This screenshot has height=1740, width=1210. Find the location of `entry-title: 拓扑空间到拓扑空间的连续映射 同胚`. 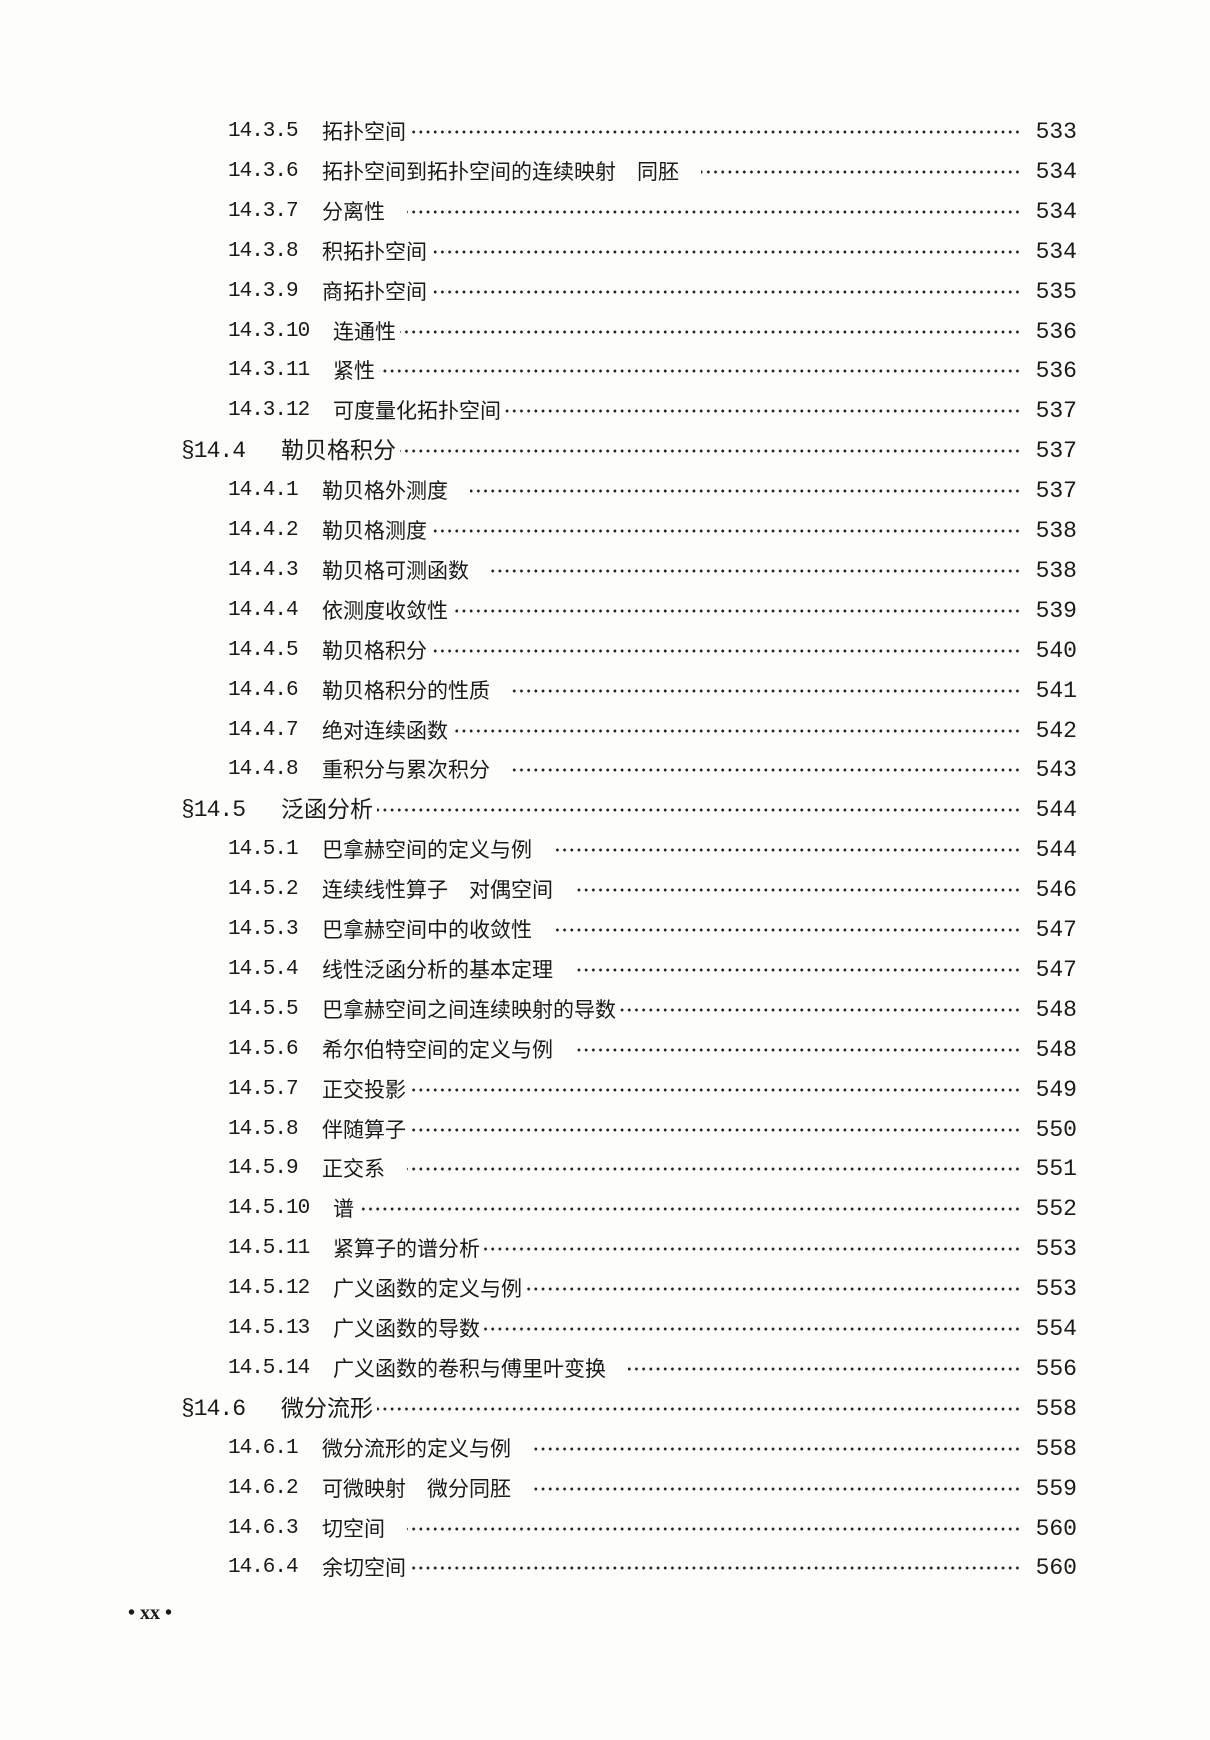

entry-title: 拓扑空间到拓扑空间的连续映射 同胚 is located at coordinates (500, 171).